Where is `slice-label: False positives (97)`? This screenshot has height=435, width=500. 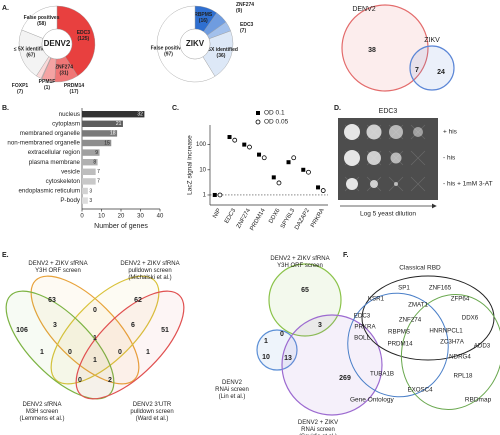 slice-label: False positives (97) is located at coordinates (169, 52).